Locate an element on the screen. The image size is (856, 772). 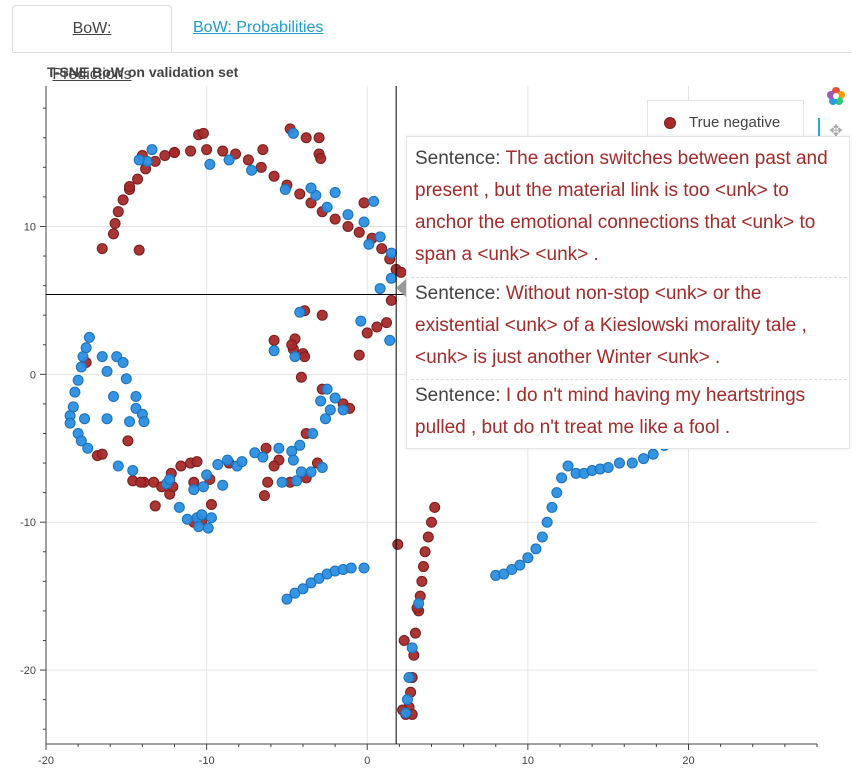
tooltip-field-label: Sentence: is located at coordinates (460, 395).